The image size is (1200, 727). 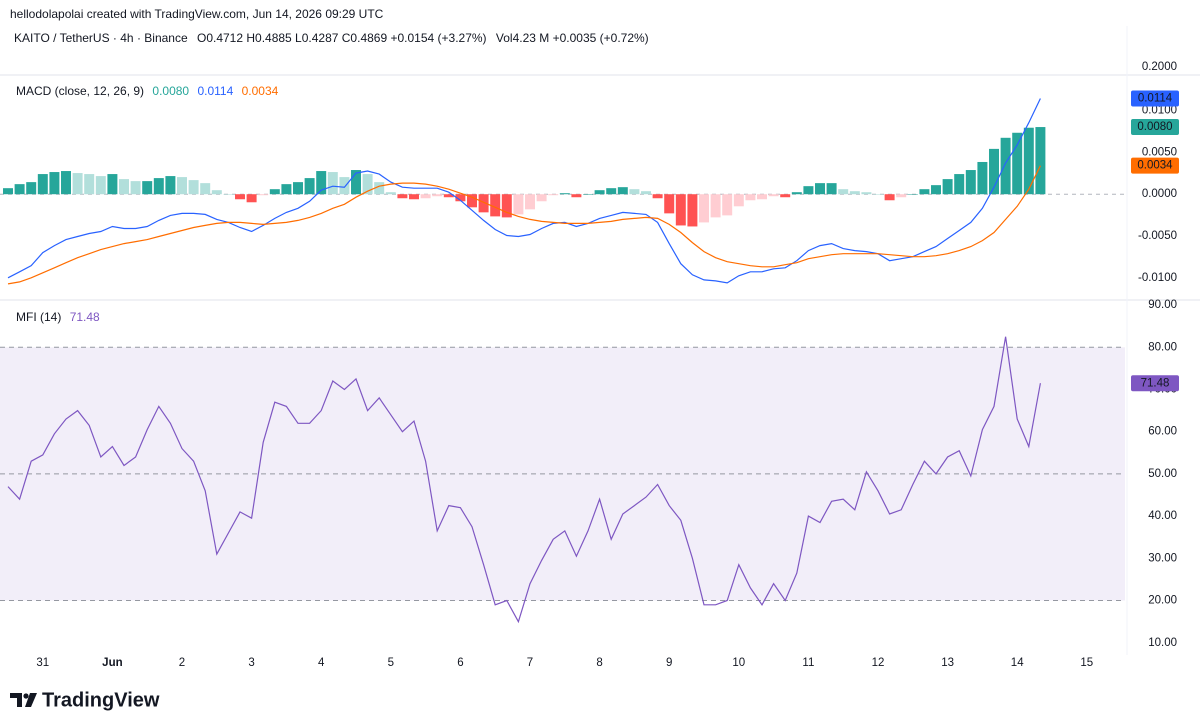 I want to click on y-tick-label: -0.0100, so click(x=1157, y=278).